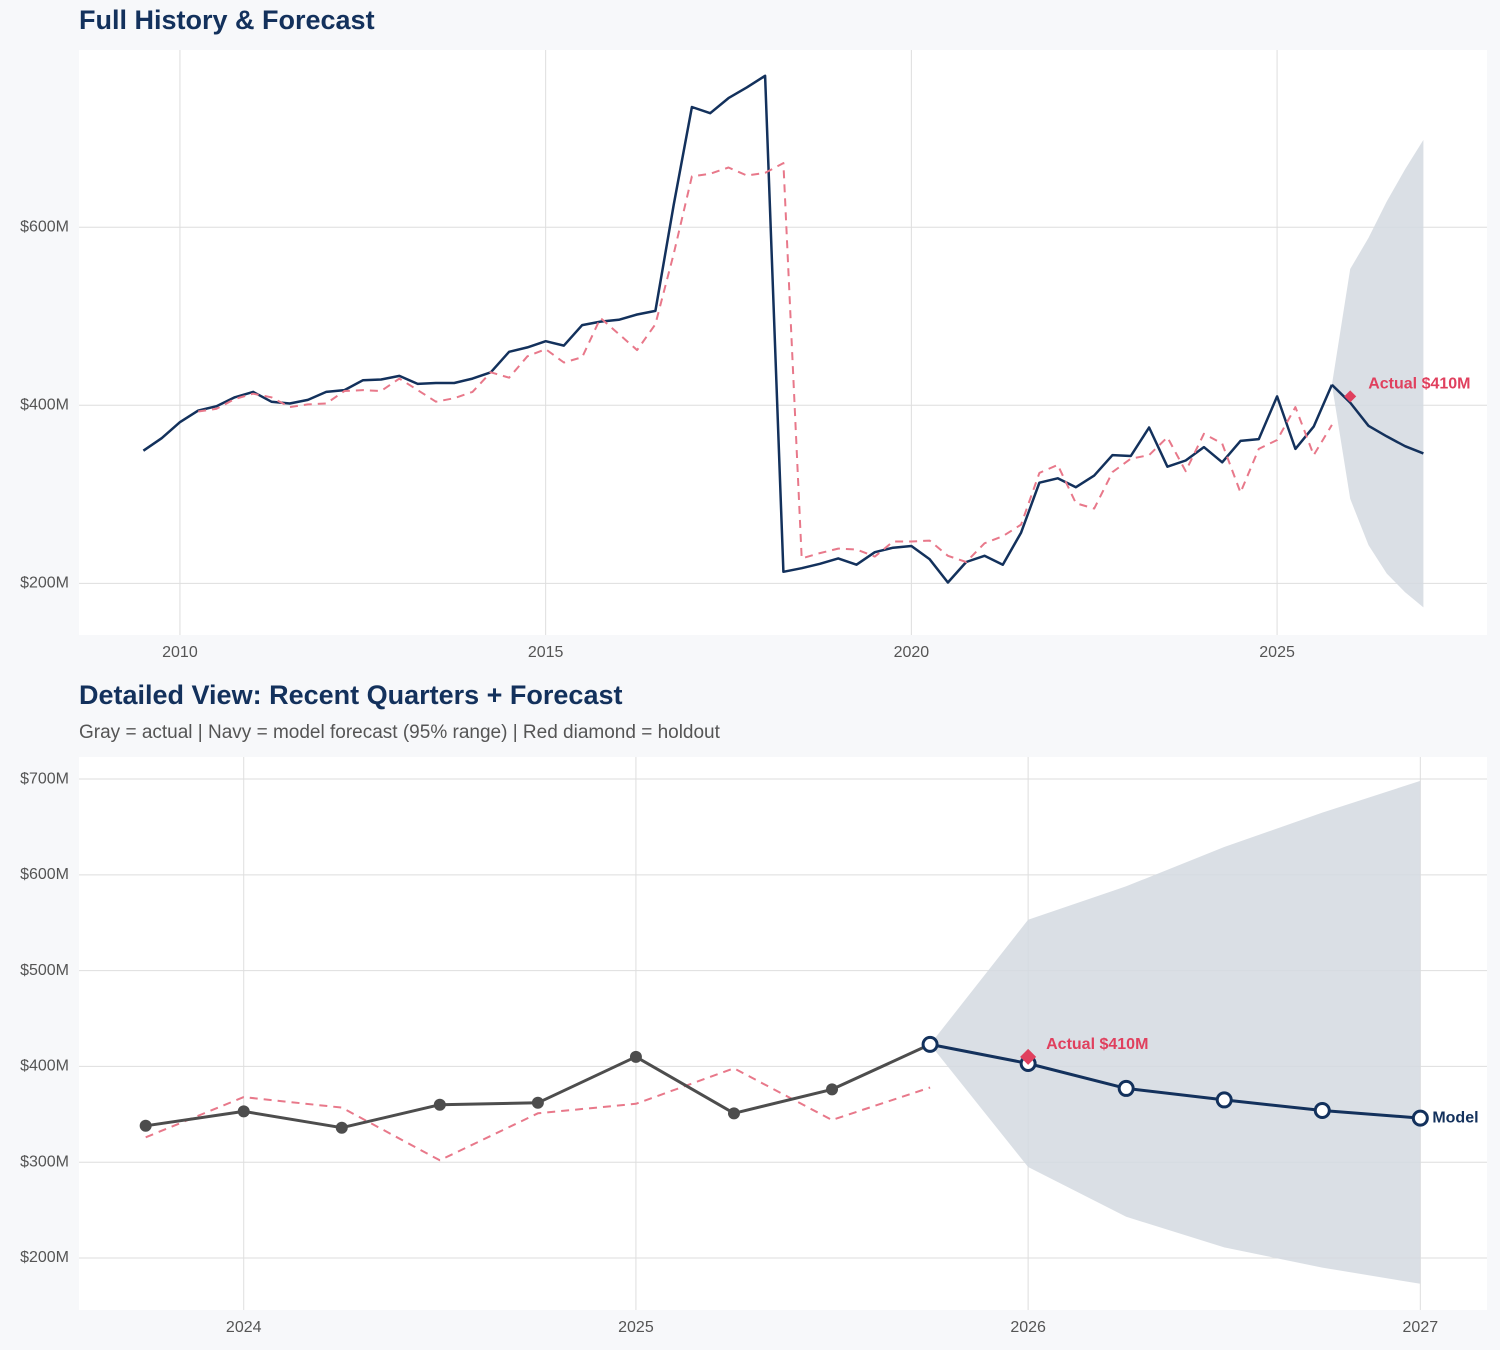  What do you see at coordinates (1421, 1327) in the screenshot?
I see `x-tick-label: 2027` at bounding box center [1421, 1327].